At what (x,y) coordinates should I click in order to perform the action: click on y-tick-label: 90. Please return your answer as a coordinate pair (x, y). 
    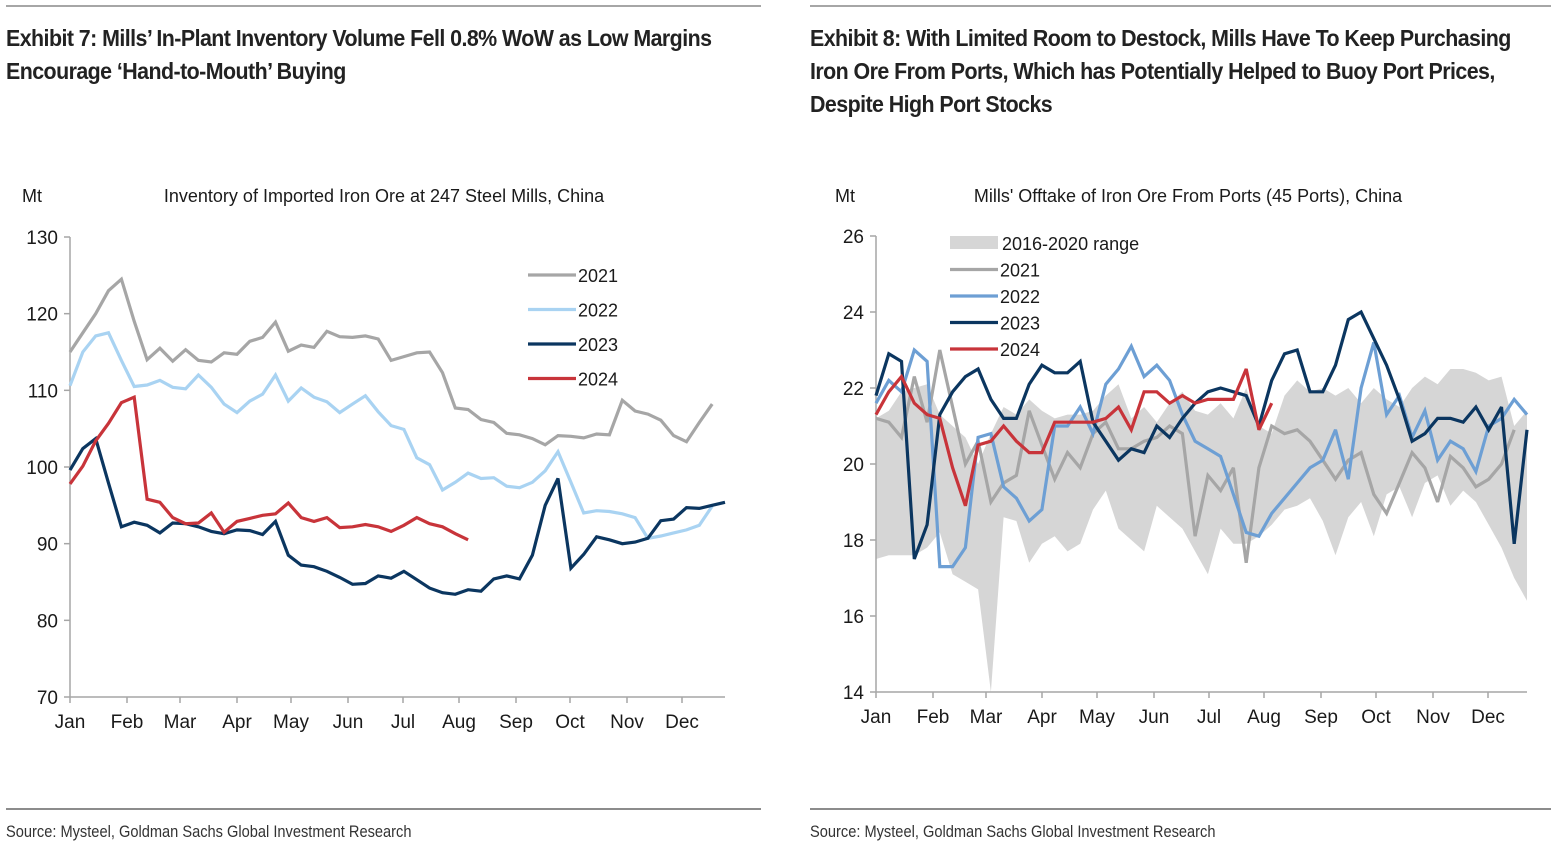
    Looking at the image, I should click on (47, 545).